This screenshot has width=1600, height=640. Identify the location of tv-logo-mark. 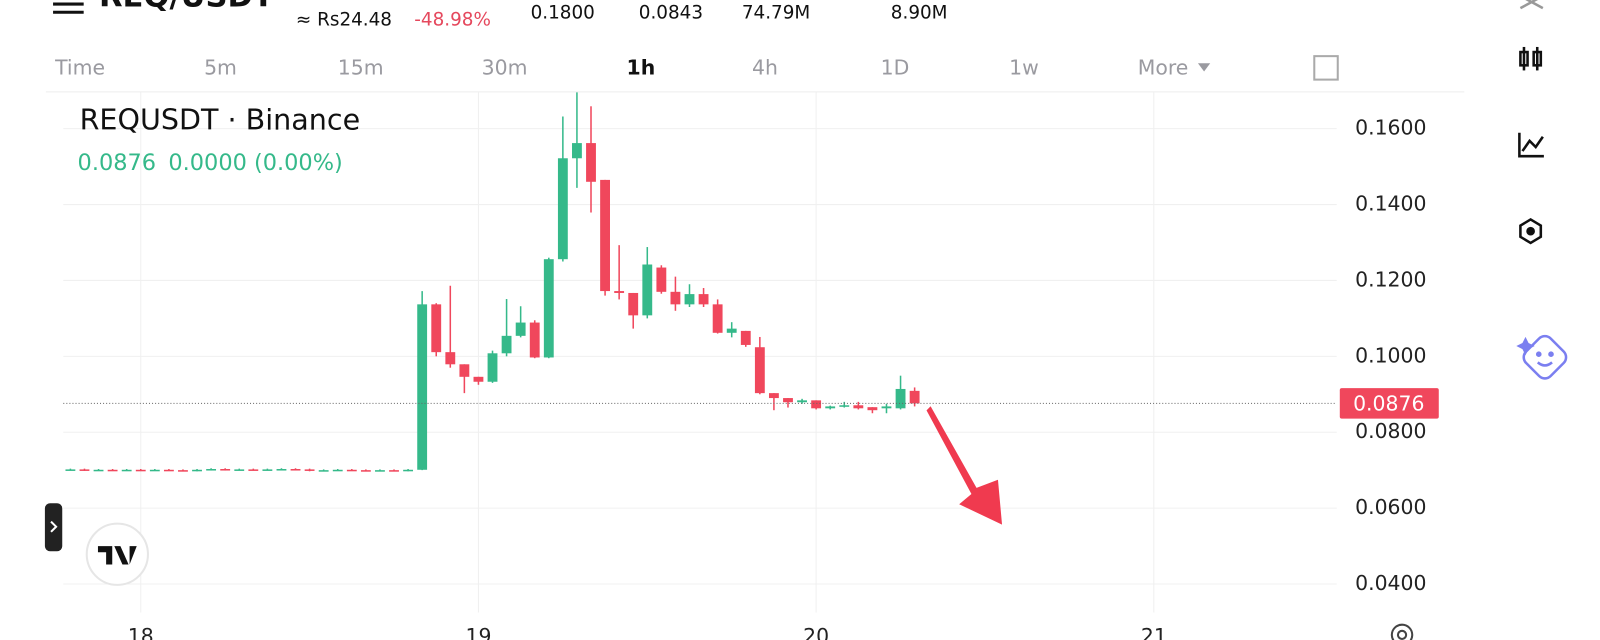
(117, 555).